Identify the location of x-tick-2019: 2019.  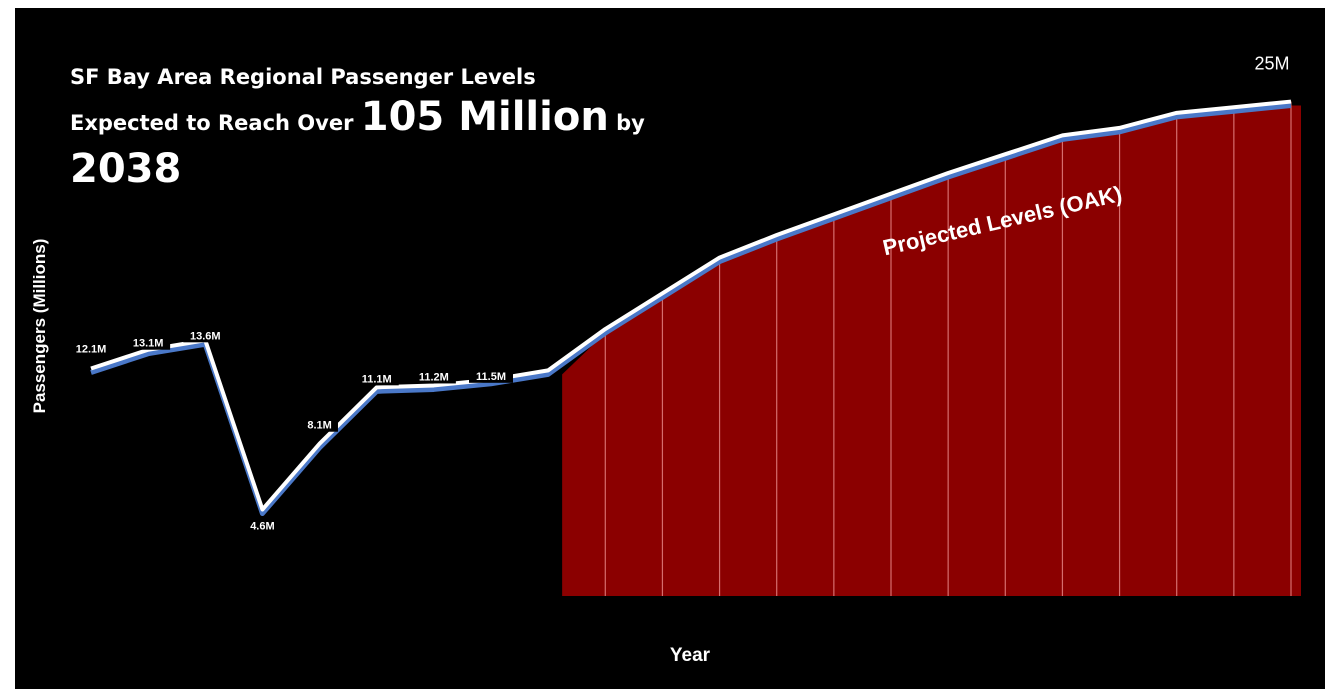
(205, 615).